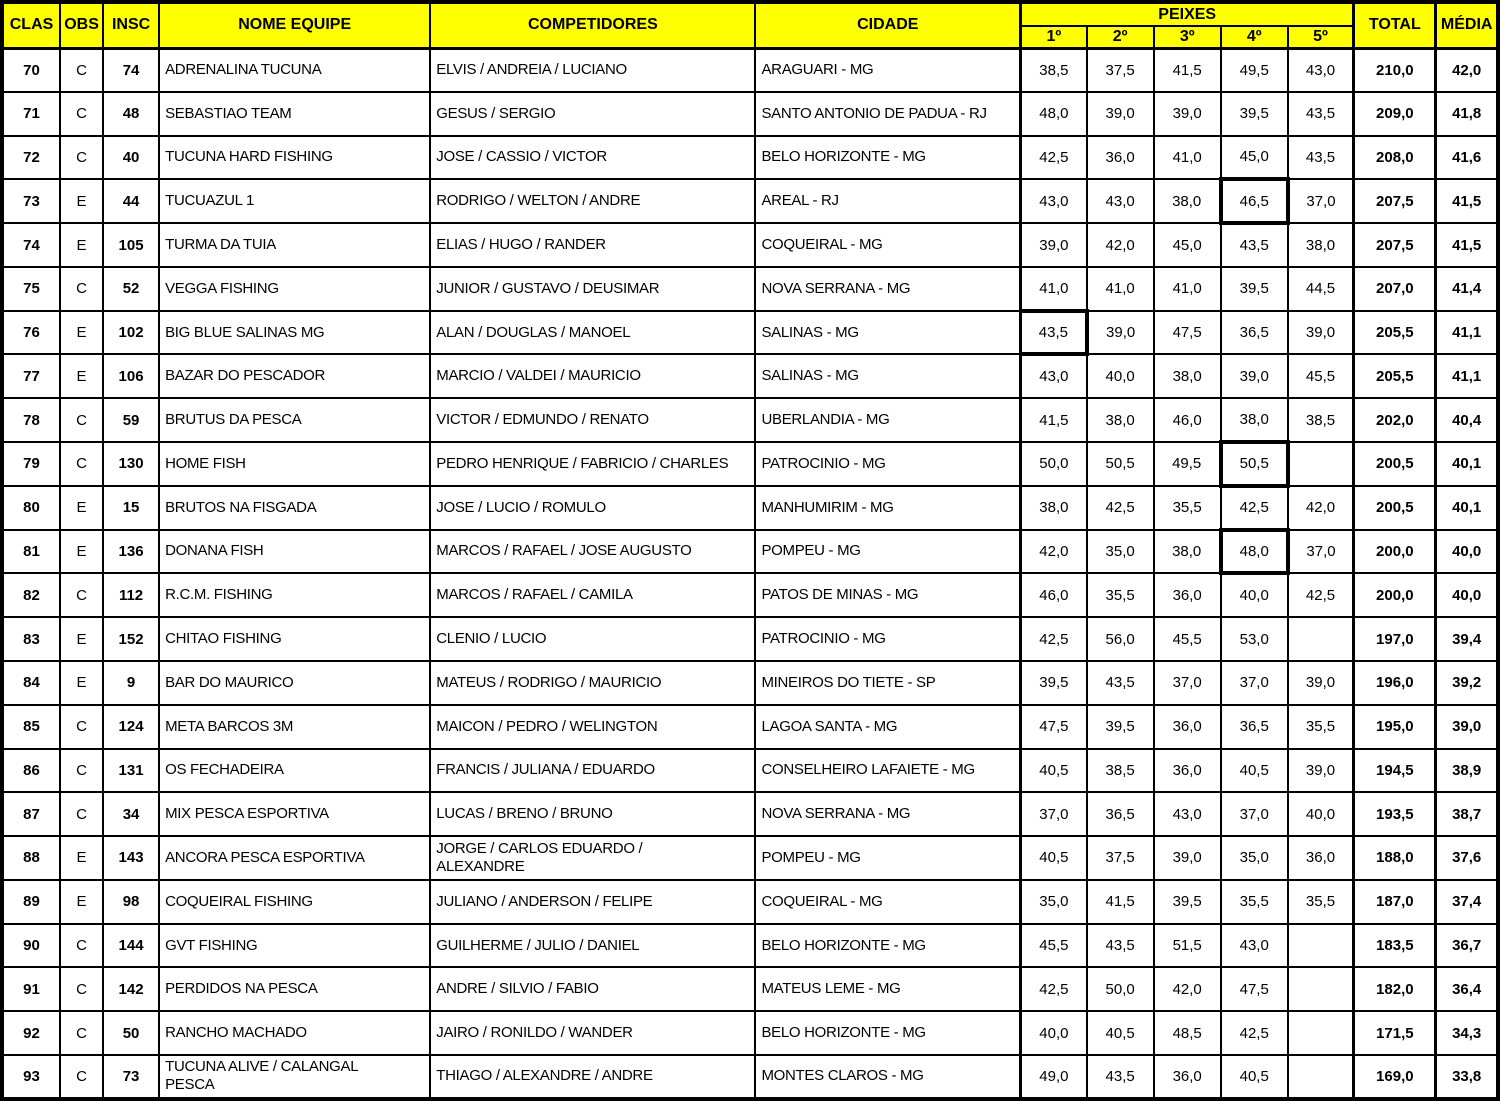 This screenshot has width=1500, height=1101. I want to click on insc-cell: 106, so click(131, 376).